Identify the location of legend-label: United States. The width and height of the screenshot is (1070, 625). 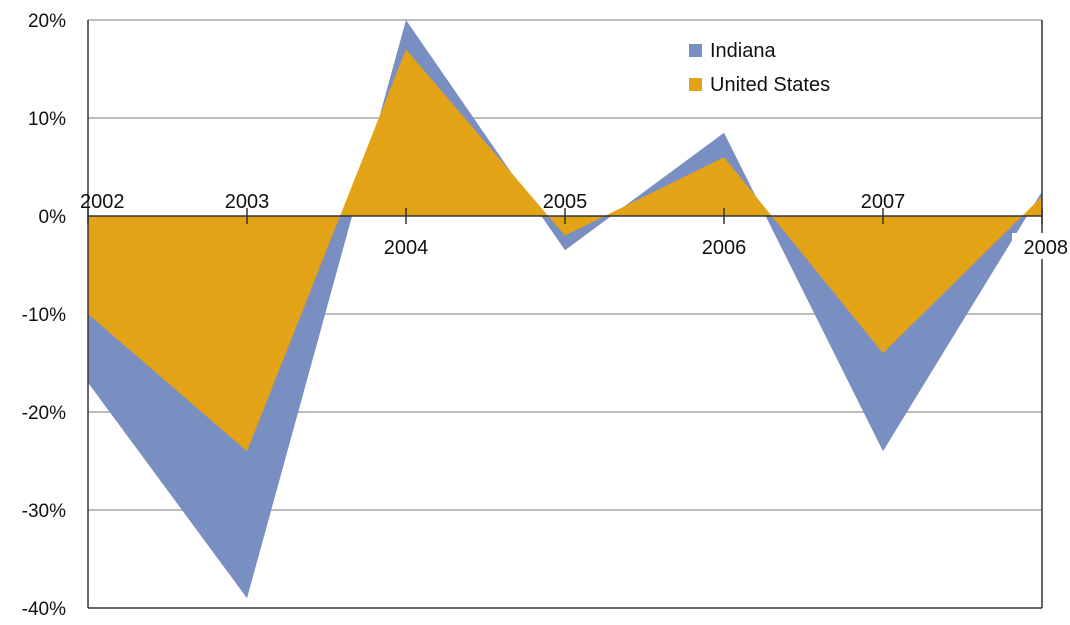
(770, 85).